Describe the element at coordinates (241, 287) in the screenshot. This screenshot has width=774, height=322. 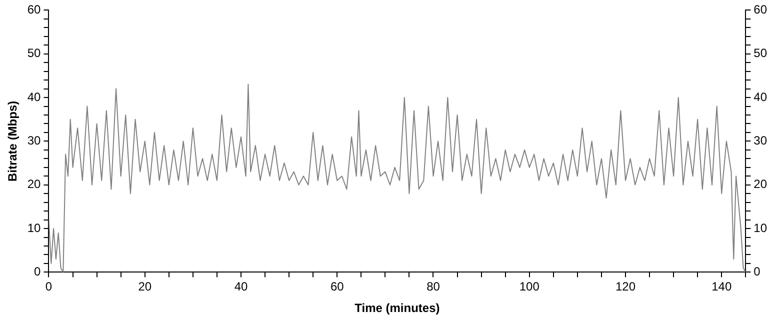
I see `x-tick-label: 40` at that location.